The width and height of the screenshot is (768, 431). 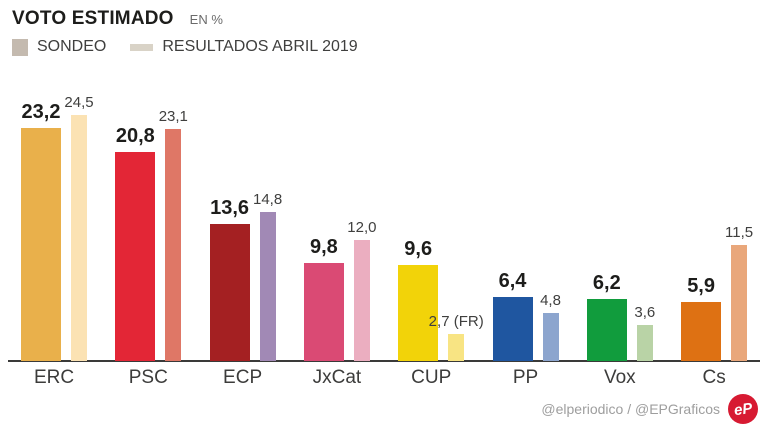 What do you see at coordinates (717, 215) in the screenshot?
I see `bar-group-cs: 5,9 11,5` at bounding box center [717, 215].